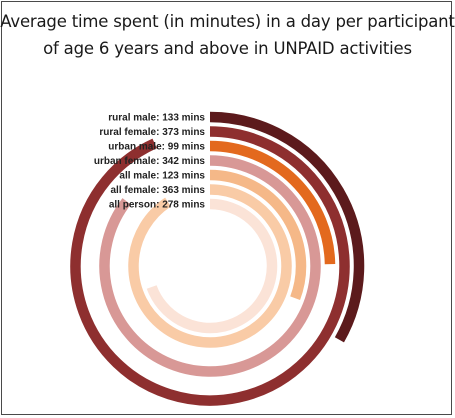  I want to click on label-rural-male: rural male: 133 mins, so click(156, 118).